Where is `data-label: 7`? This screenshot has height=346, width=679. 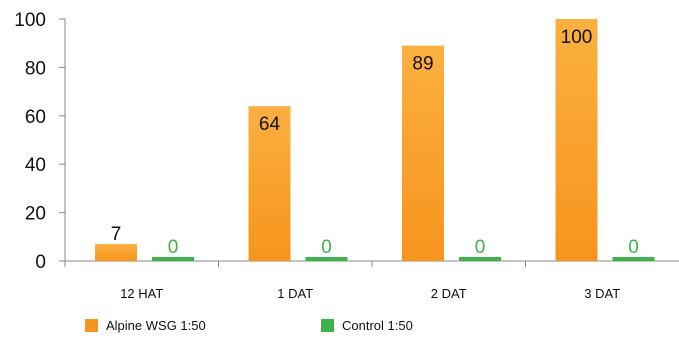 data-label: 7 is located at coordinates (116, 234).